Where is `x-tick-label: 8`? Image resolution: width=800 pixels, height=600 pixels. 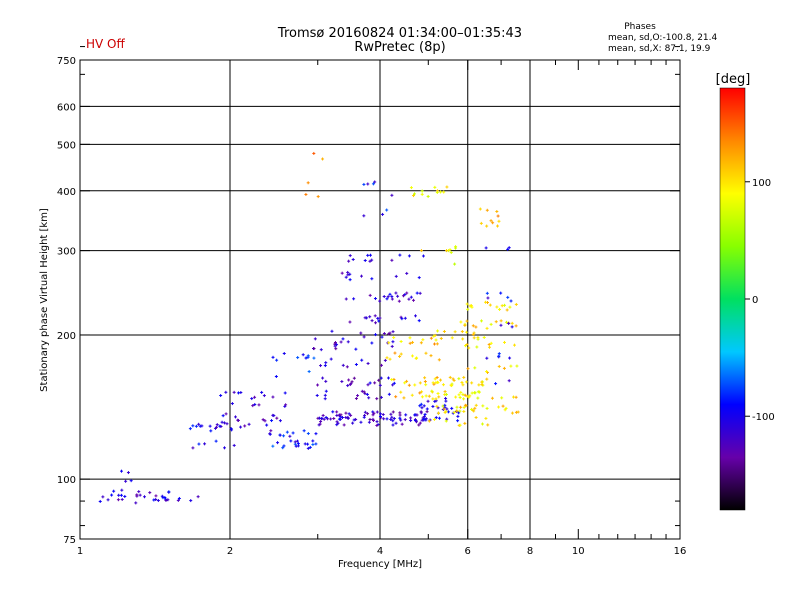 x-tick-label: 8 is located at coordinates (530, 551).